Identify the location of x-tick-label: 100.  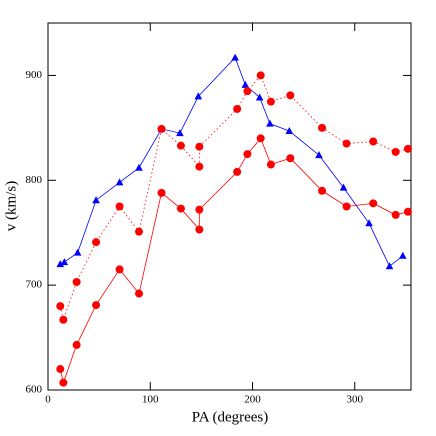
(150, 400).